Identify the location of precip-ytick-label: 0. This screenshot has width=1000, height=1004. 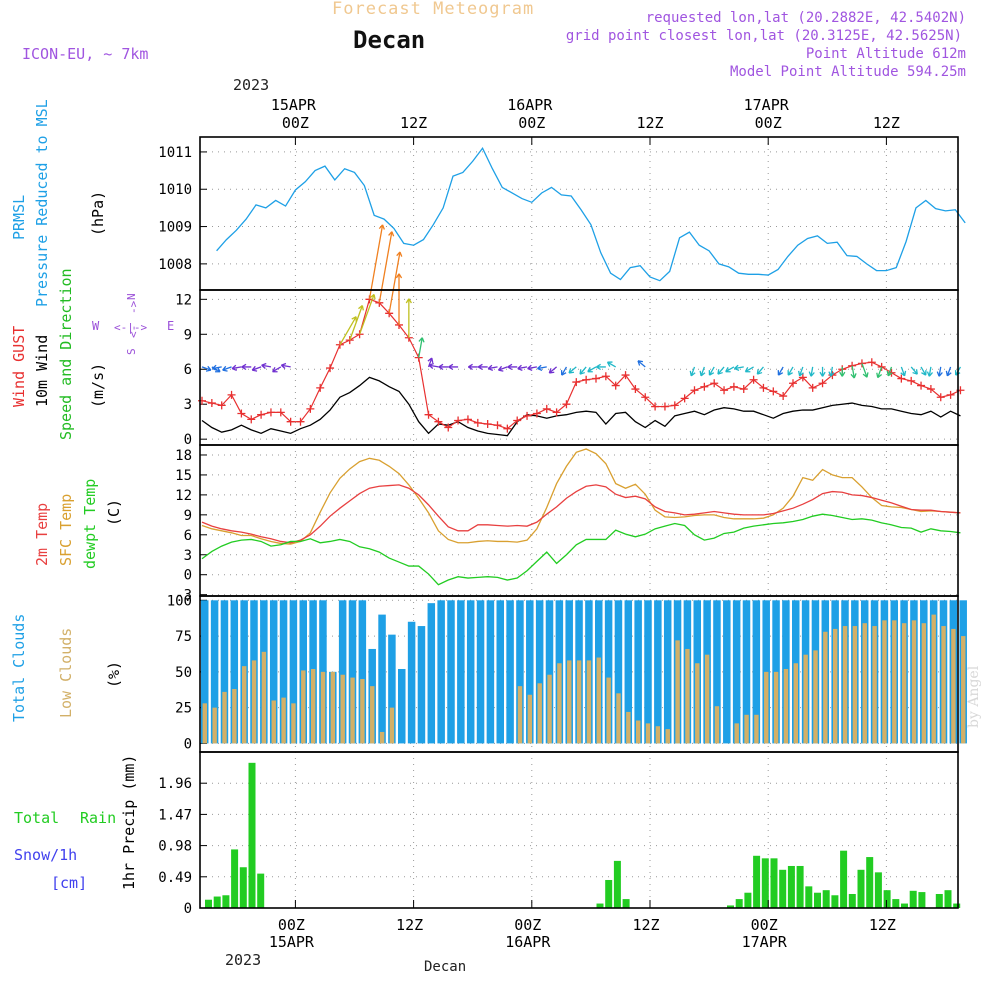
(188, 909).